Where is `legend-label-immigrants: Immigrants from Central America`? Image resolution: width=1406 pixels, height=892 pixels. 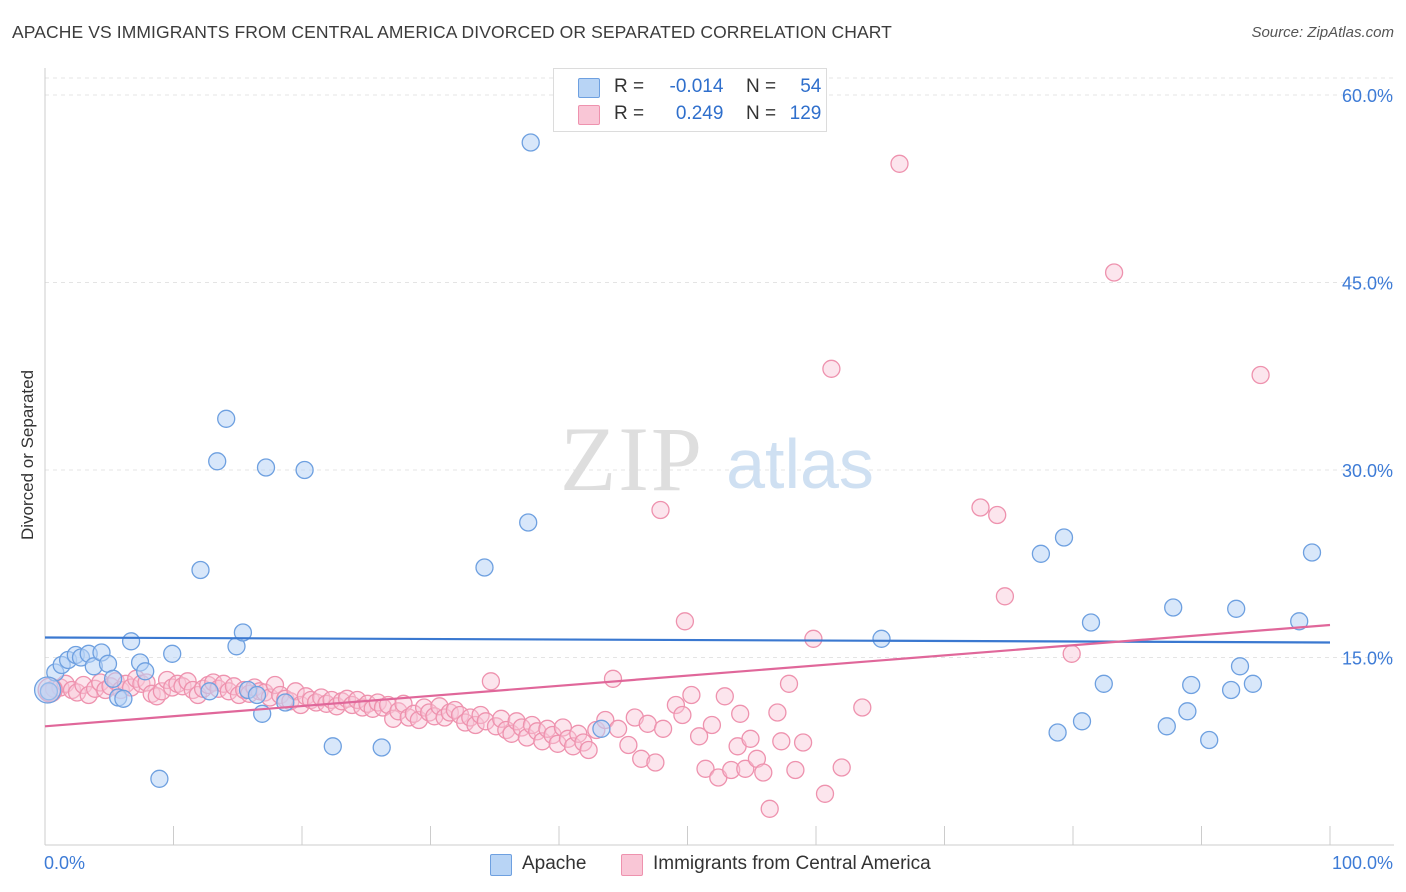 legend-label-immigrants: Immigrants from Central America is located at coordinates (792, 863).